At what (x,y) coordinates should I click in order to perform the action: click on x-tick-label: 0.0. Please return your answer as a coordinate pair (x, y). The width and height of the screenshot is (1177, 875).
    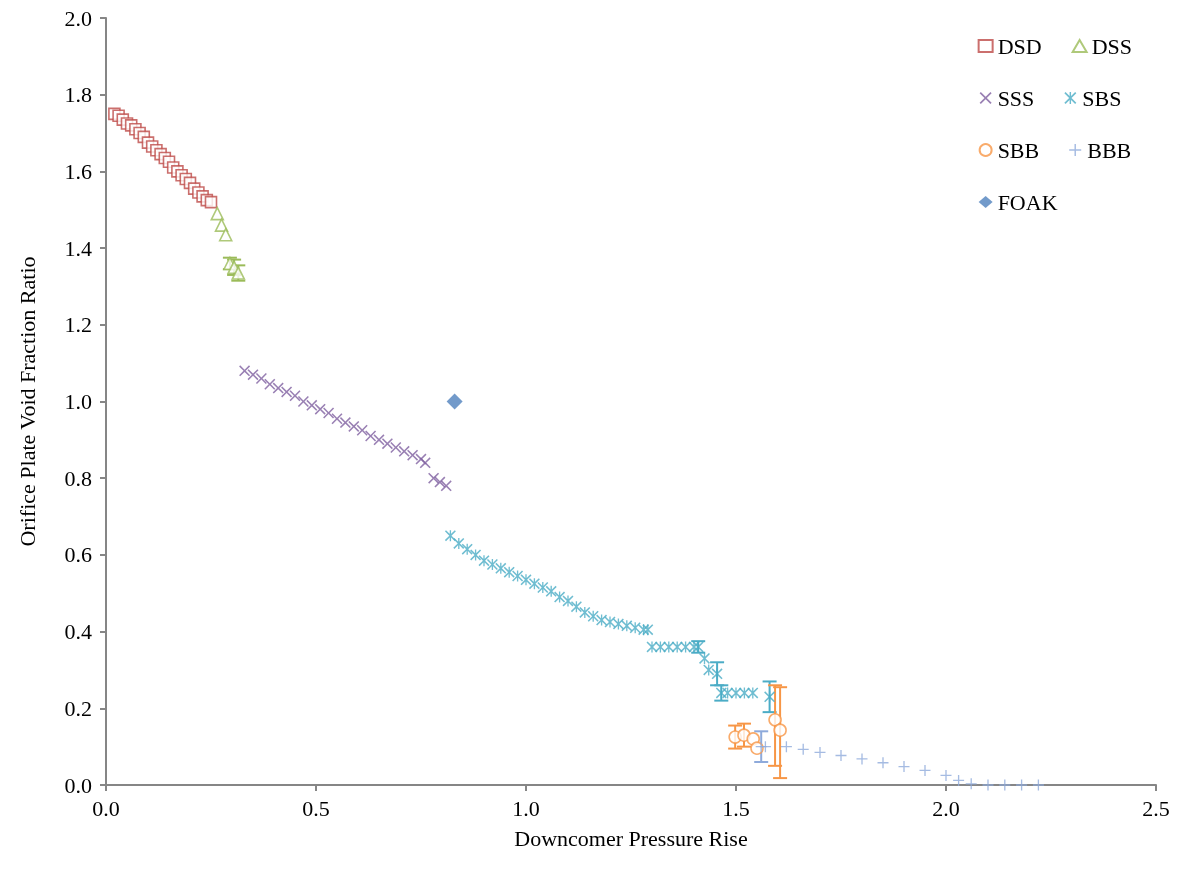
    Looking at the image, I should click on (106, 808).